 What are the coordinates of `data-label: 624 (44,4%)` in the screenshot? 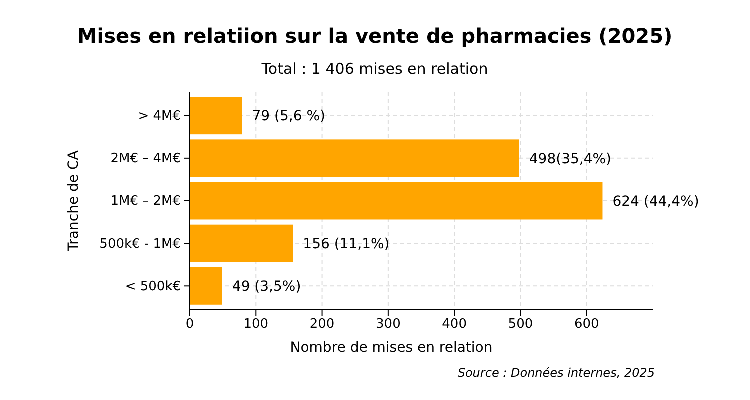 It's located at (656, 202).